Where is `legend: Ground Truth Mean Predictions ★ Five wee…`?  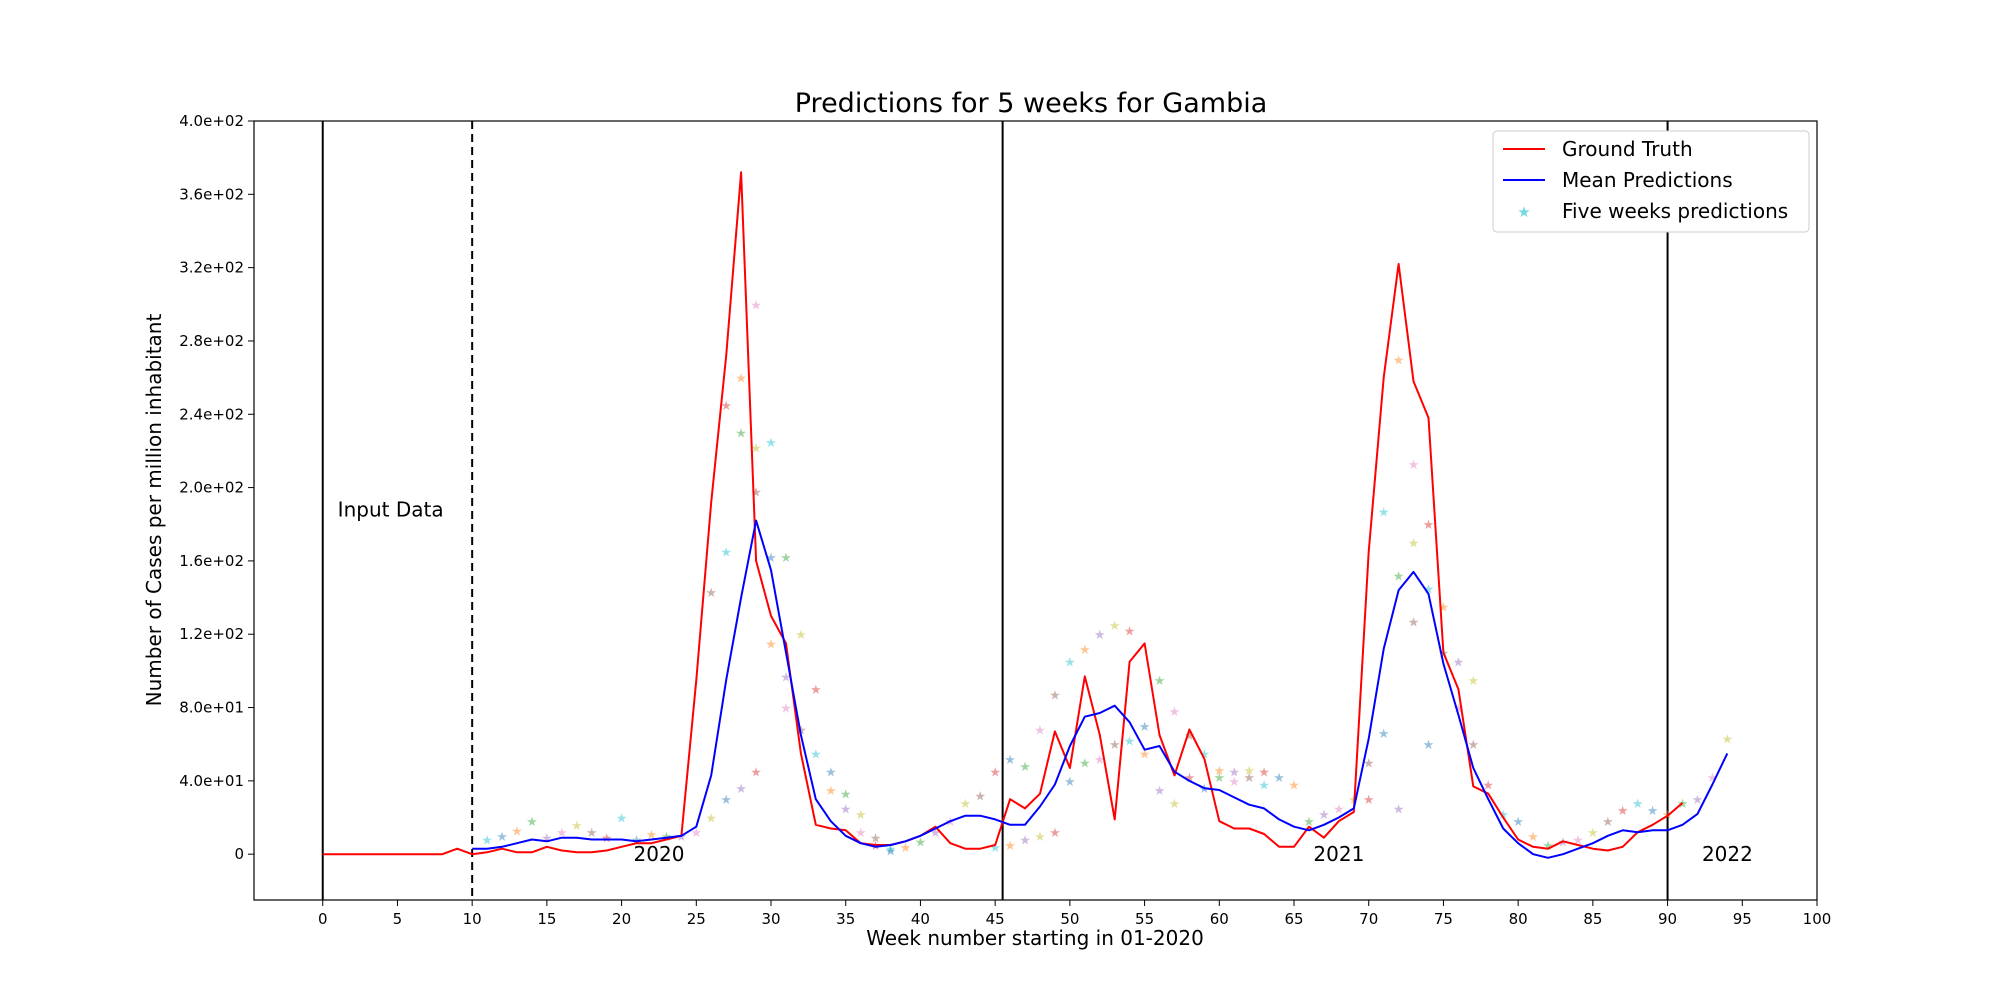
legend: Ground Truth Mean Predictions ★ Five wee… is located at coordinates (1651, 181).